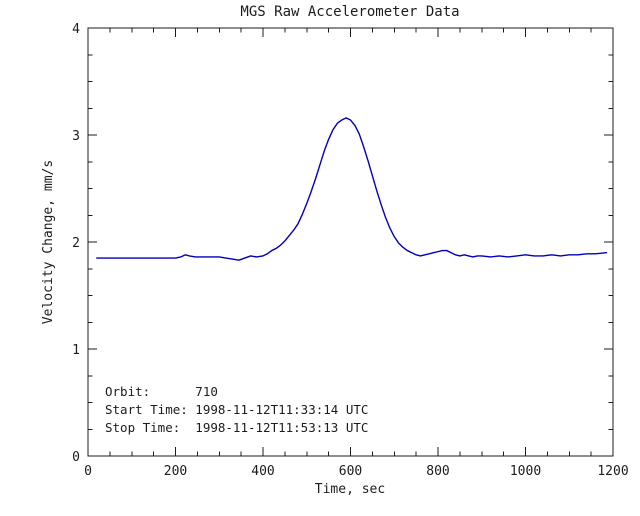 The height and width of the screenshot is (516, 640). What do you see at coordinates (76, 29) in the screenshot?
I see `y-tick-label: 4` at bounding box center [76, 29].